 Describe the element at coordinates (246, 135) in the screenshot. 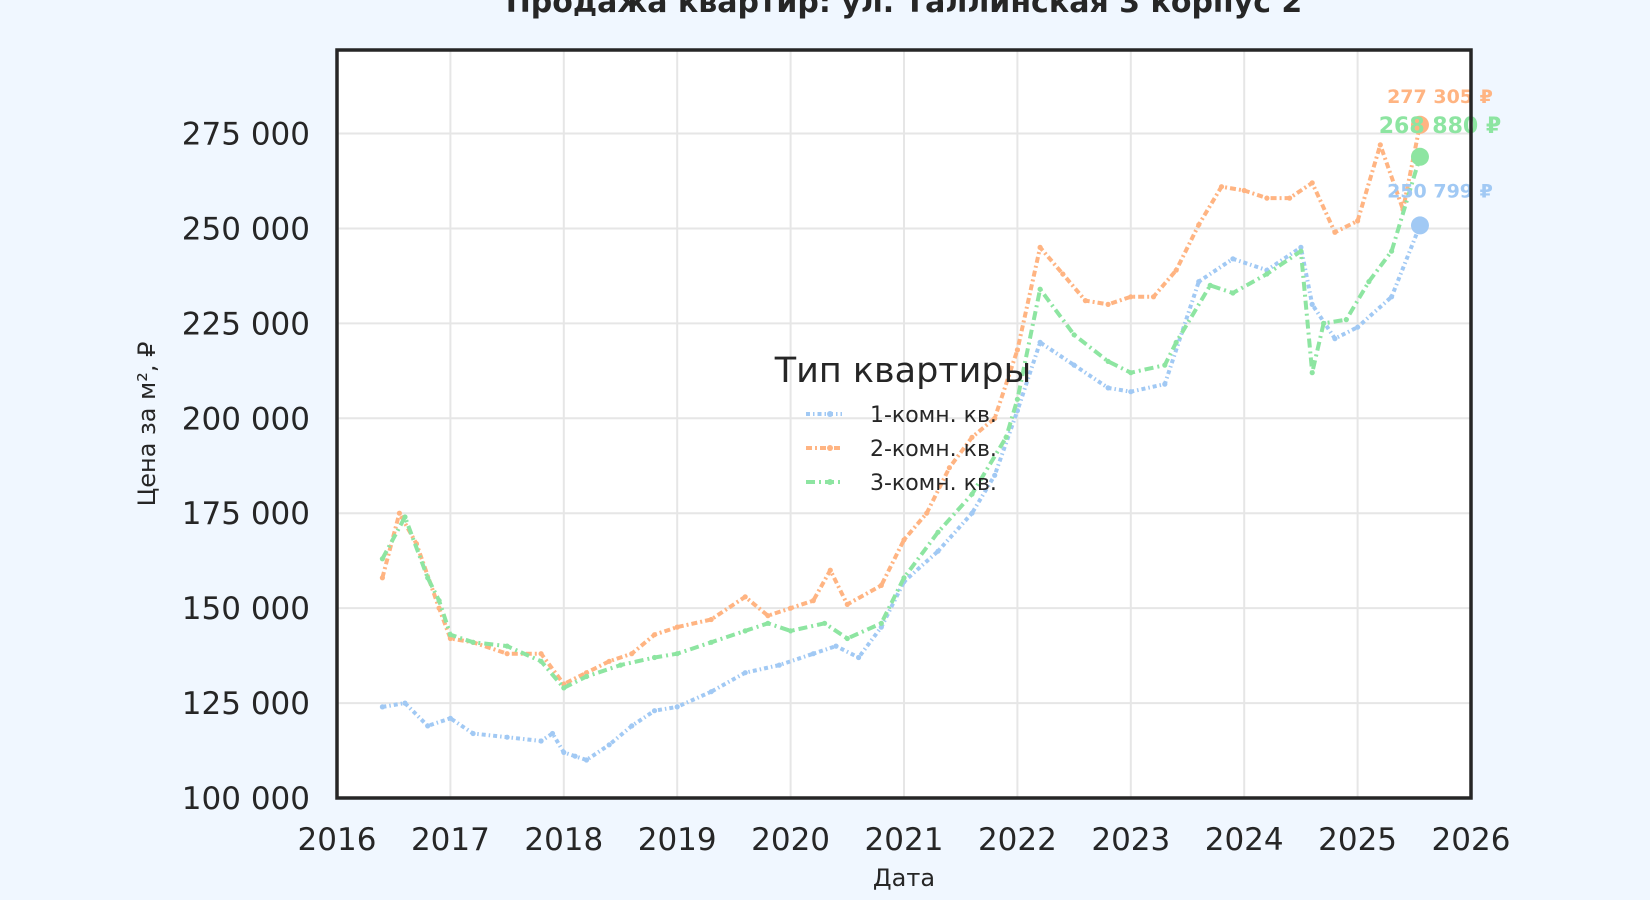

I see `y-tick-label: 275 000` at that location.